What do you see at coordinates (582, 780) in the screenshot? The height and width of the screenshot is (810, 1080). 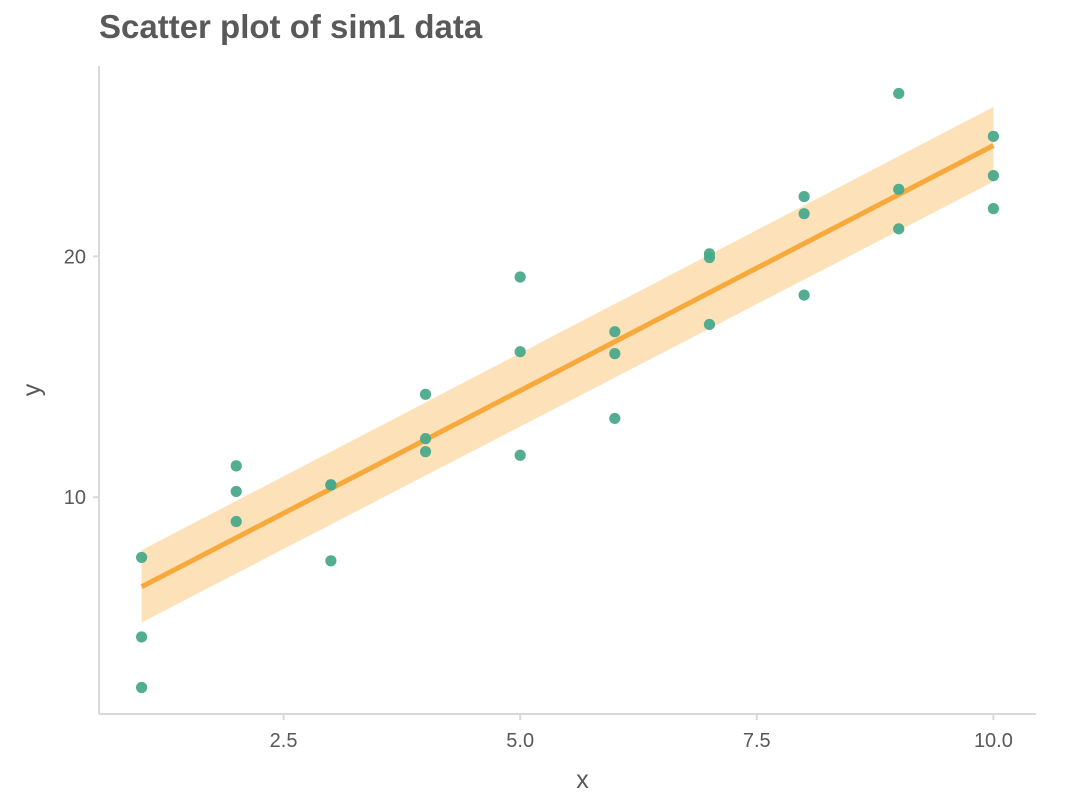 I see `x-axis-title: x` at bounding box center [582, 780].